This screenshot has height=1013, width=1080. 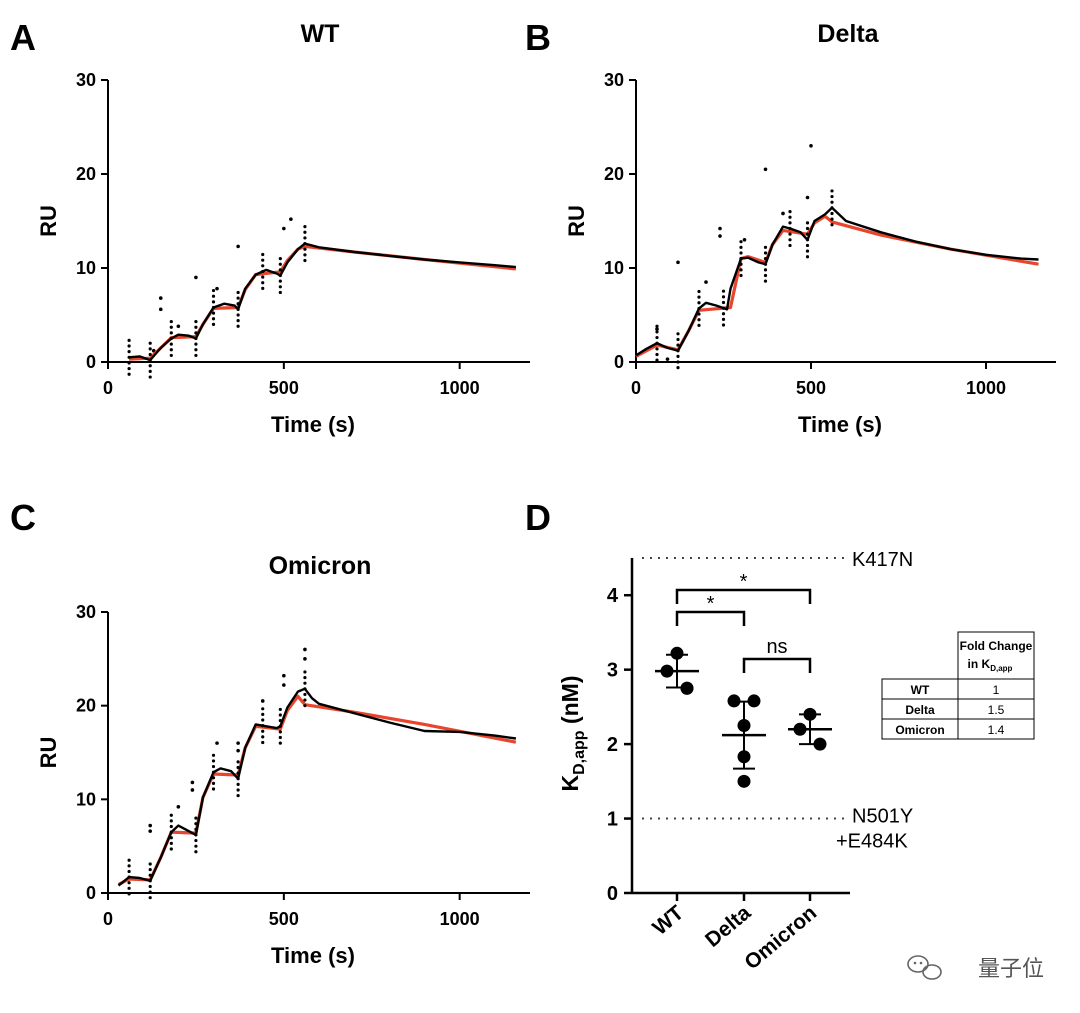 I want to click on y-tick-label: 1, so click(x=612, y=820).